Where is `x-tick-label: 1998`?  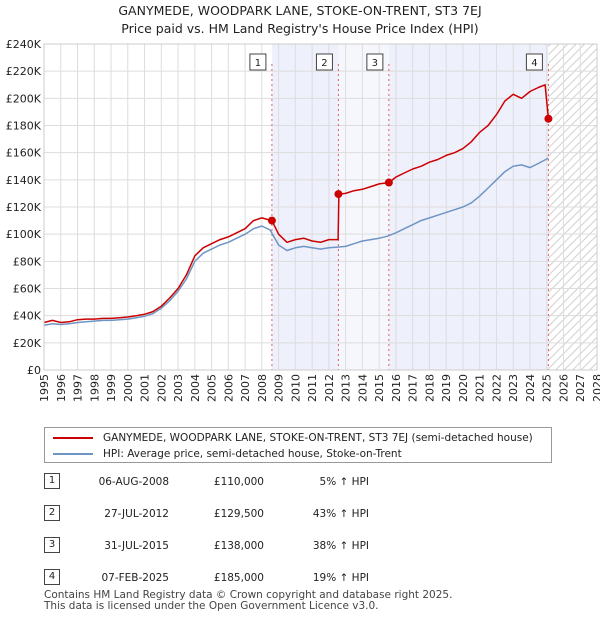
x-tick-label: 1998 is located at coordinates (94, 388).